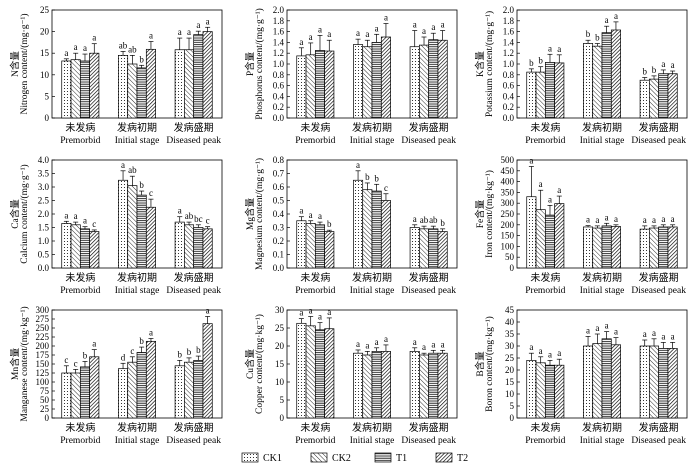 The height and width of the screenshot is (467, 700). What do you see at coordinates (280, 382) in the screenshot?
I see `y-tick-label: 10` at bounding box center [280, 382].